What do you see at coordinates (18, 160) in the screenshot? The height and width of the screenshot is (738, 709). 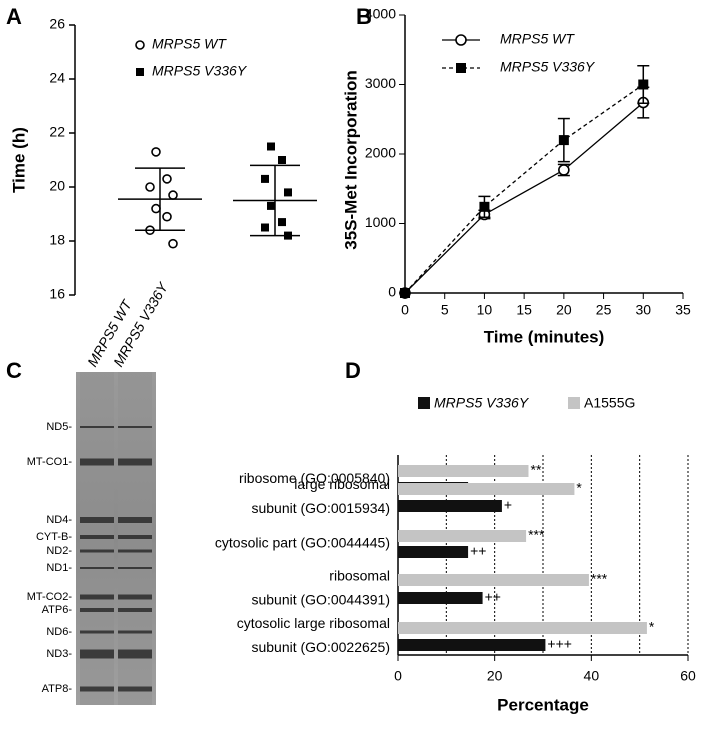 I see `y-axis-label: Time (h)` at bounding box center [18, 160].